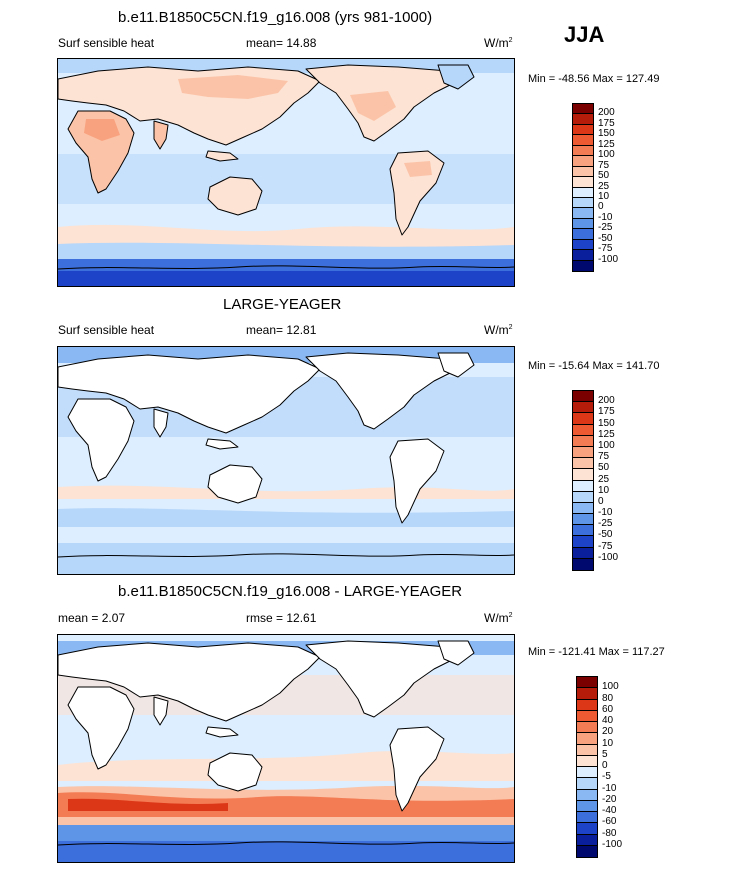  I want to click on colorbar-tick-label: 20, so click(608, 732).